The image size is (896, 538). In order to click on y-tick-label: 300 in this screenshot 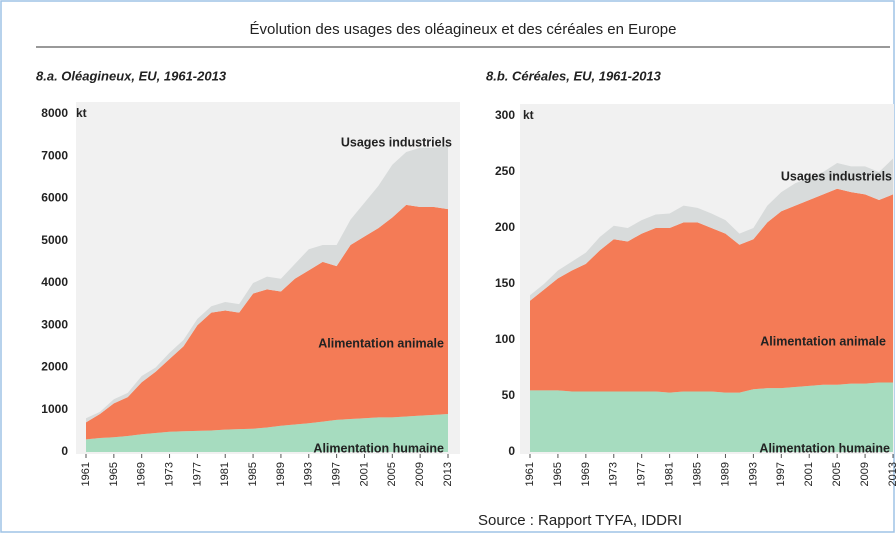, I will do `click(505, 115)`.